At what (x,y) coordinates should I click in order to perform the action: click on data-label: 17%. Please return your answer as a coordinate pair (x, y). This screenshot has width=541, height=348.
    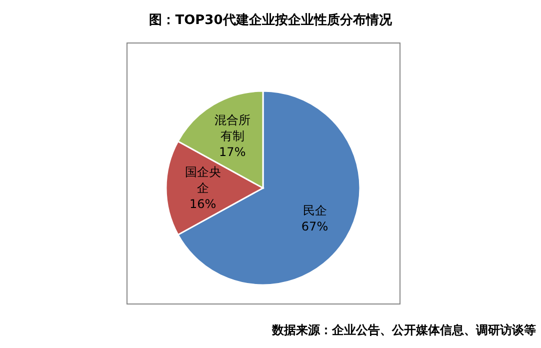
    Looking at the image, I should click on (232, 152).